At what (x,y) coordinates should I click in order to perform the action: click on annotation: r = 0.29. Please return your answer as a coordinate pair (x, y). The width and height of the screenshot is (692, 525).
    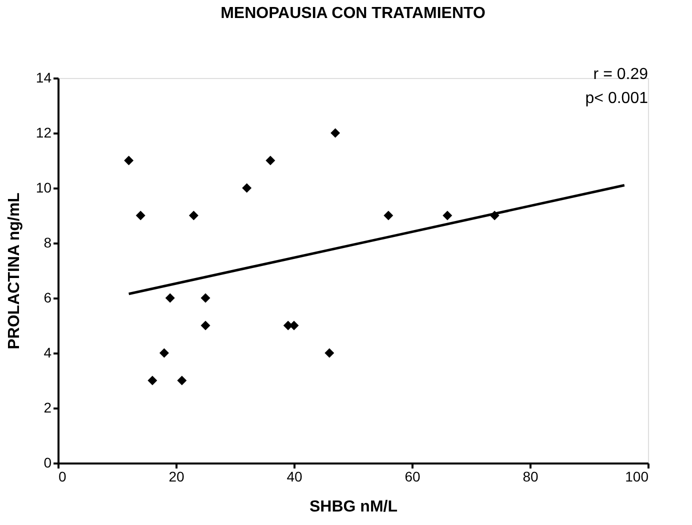
    Looking at the image, I should click on (620, 74).